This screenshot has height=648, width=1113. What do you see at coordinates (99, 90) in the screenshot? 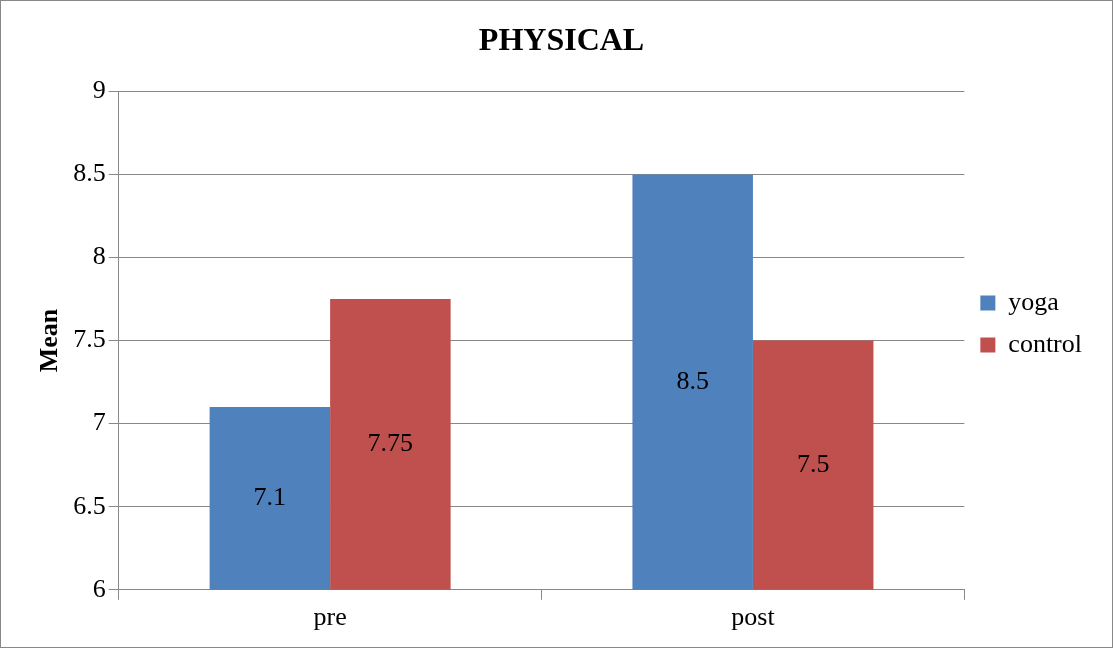
I see `y-tick-label: 9` at bounding box center [99, 90].